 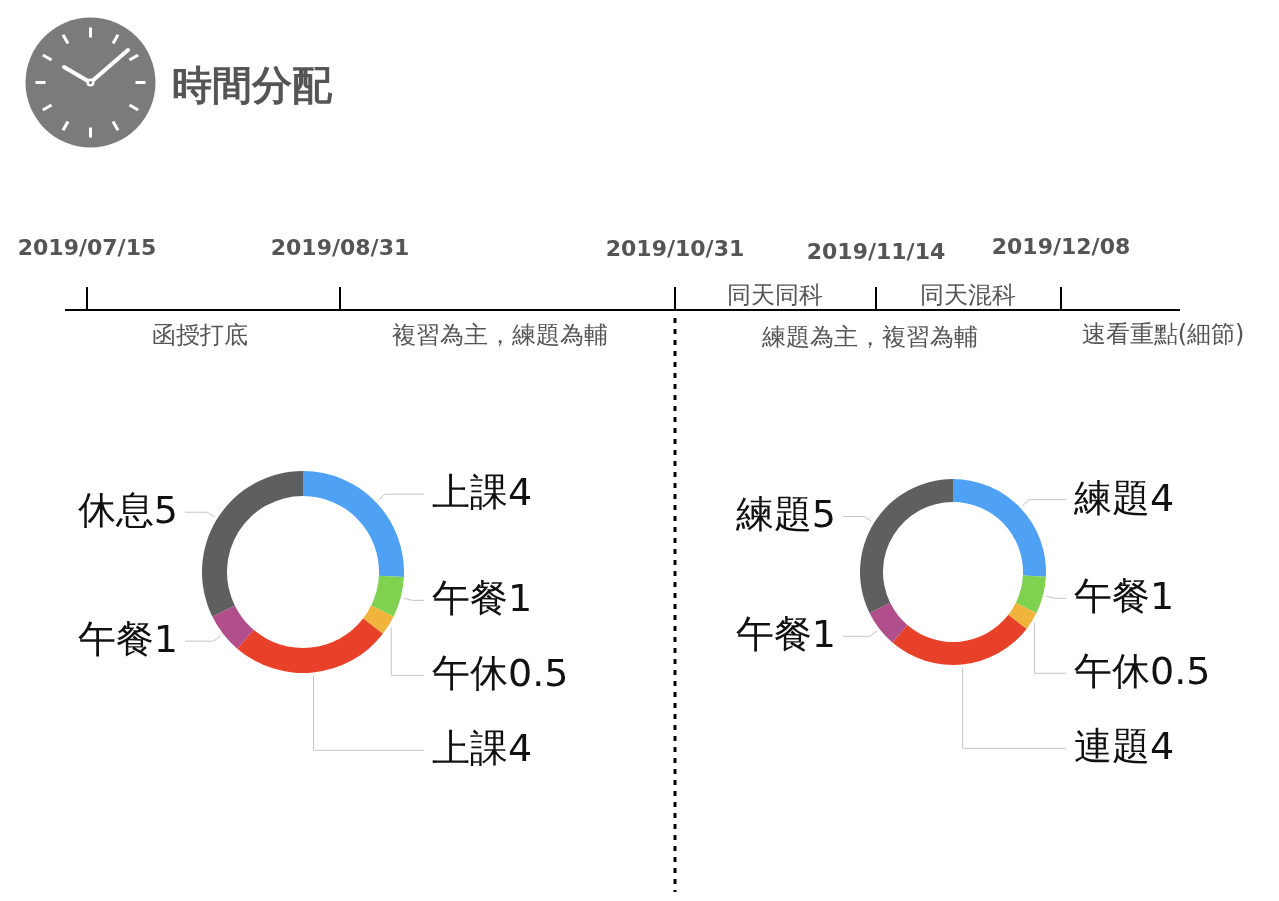 I want to click on slice-label: 休息, so click(x=115, y=510).